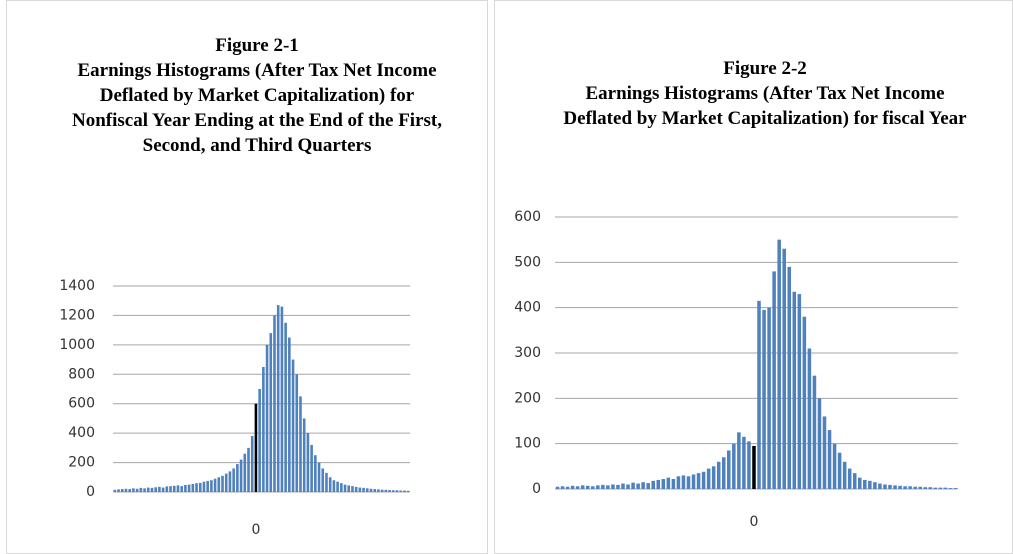 This screenshot has height=554, width=1013. I want to click on y-tick-label: 600, so click(81, 404).